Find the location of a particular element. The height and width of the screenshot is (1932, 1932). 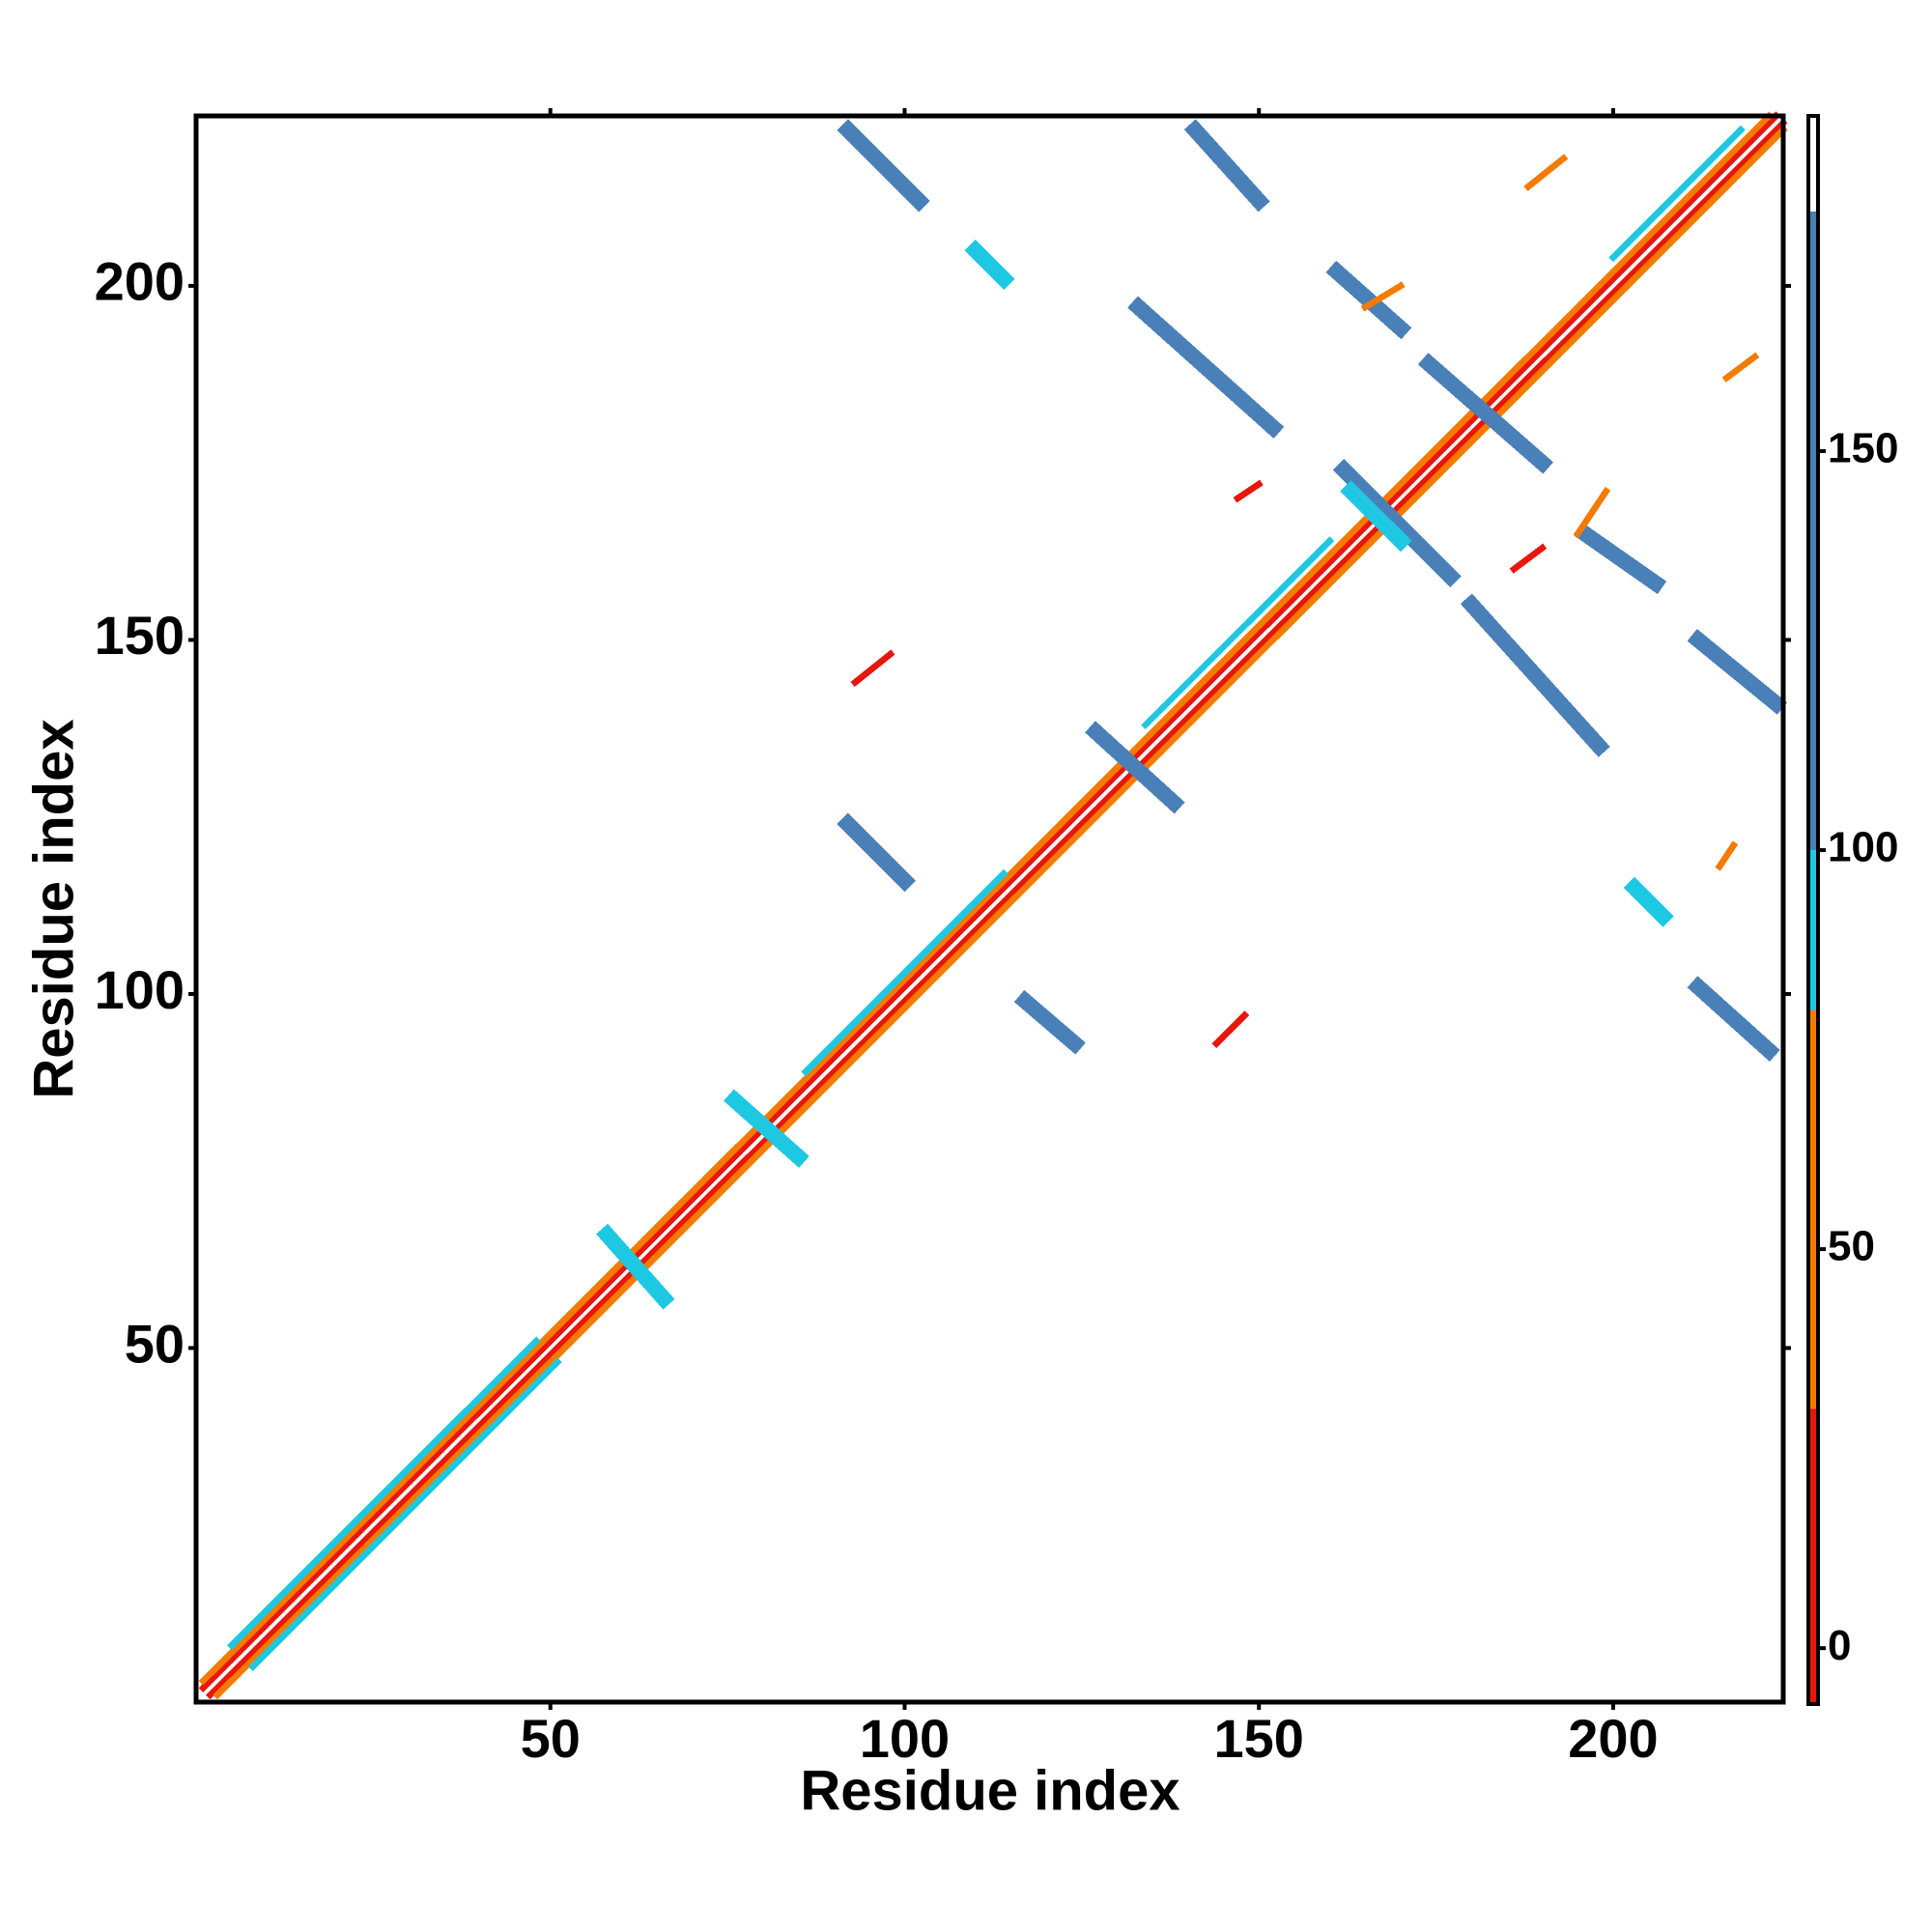

y-tick-label: 50 is located at coordinates (155, 1343).